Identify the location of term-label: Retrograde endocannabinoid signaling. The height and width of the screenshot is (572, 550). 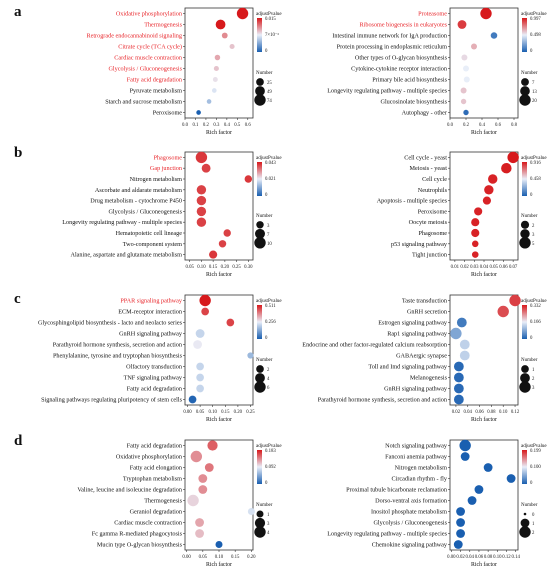
(134, 36).